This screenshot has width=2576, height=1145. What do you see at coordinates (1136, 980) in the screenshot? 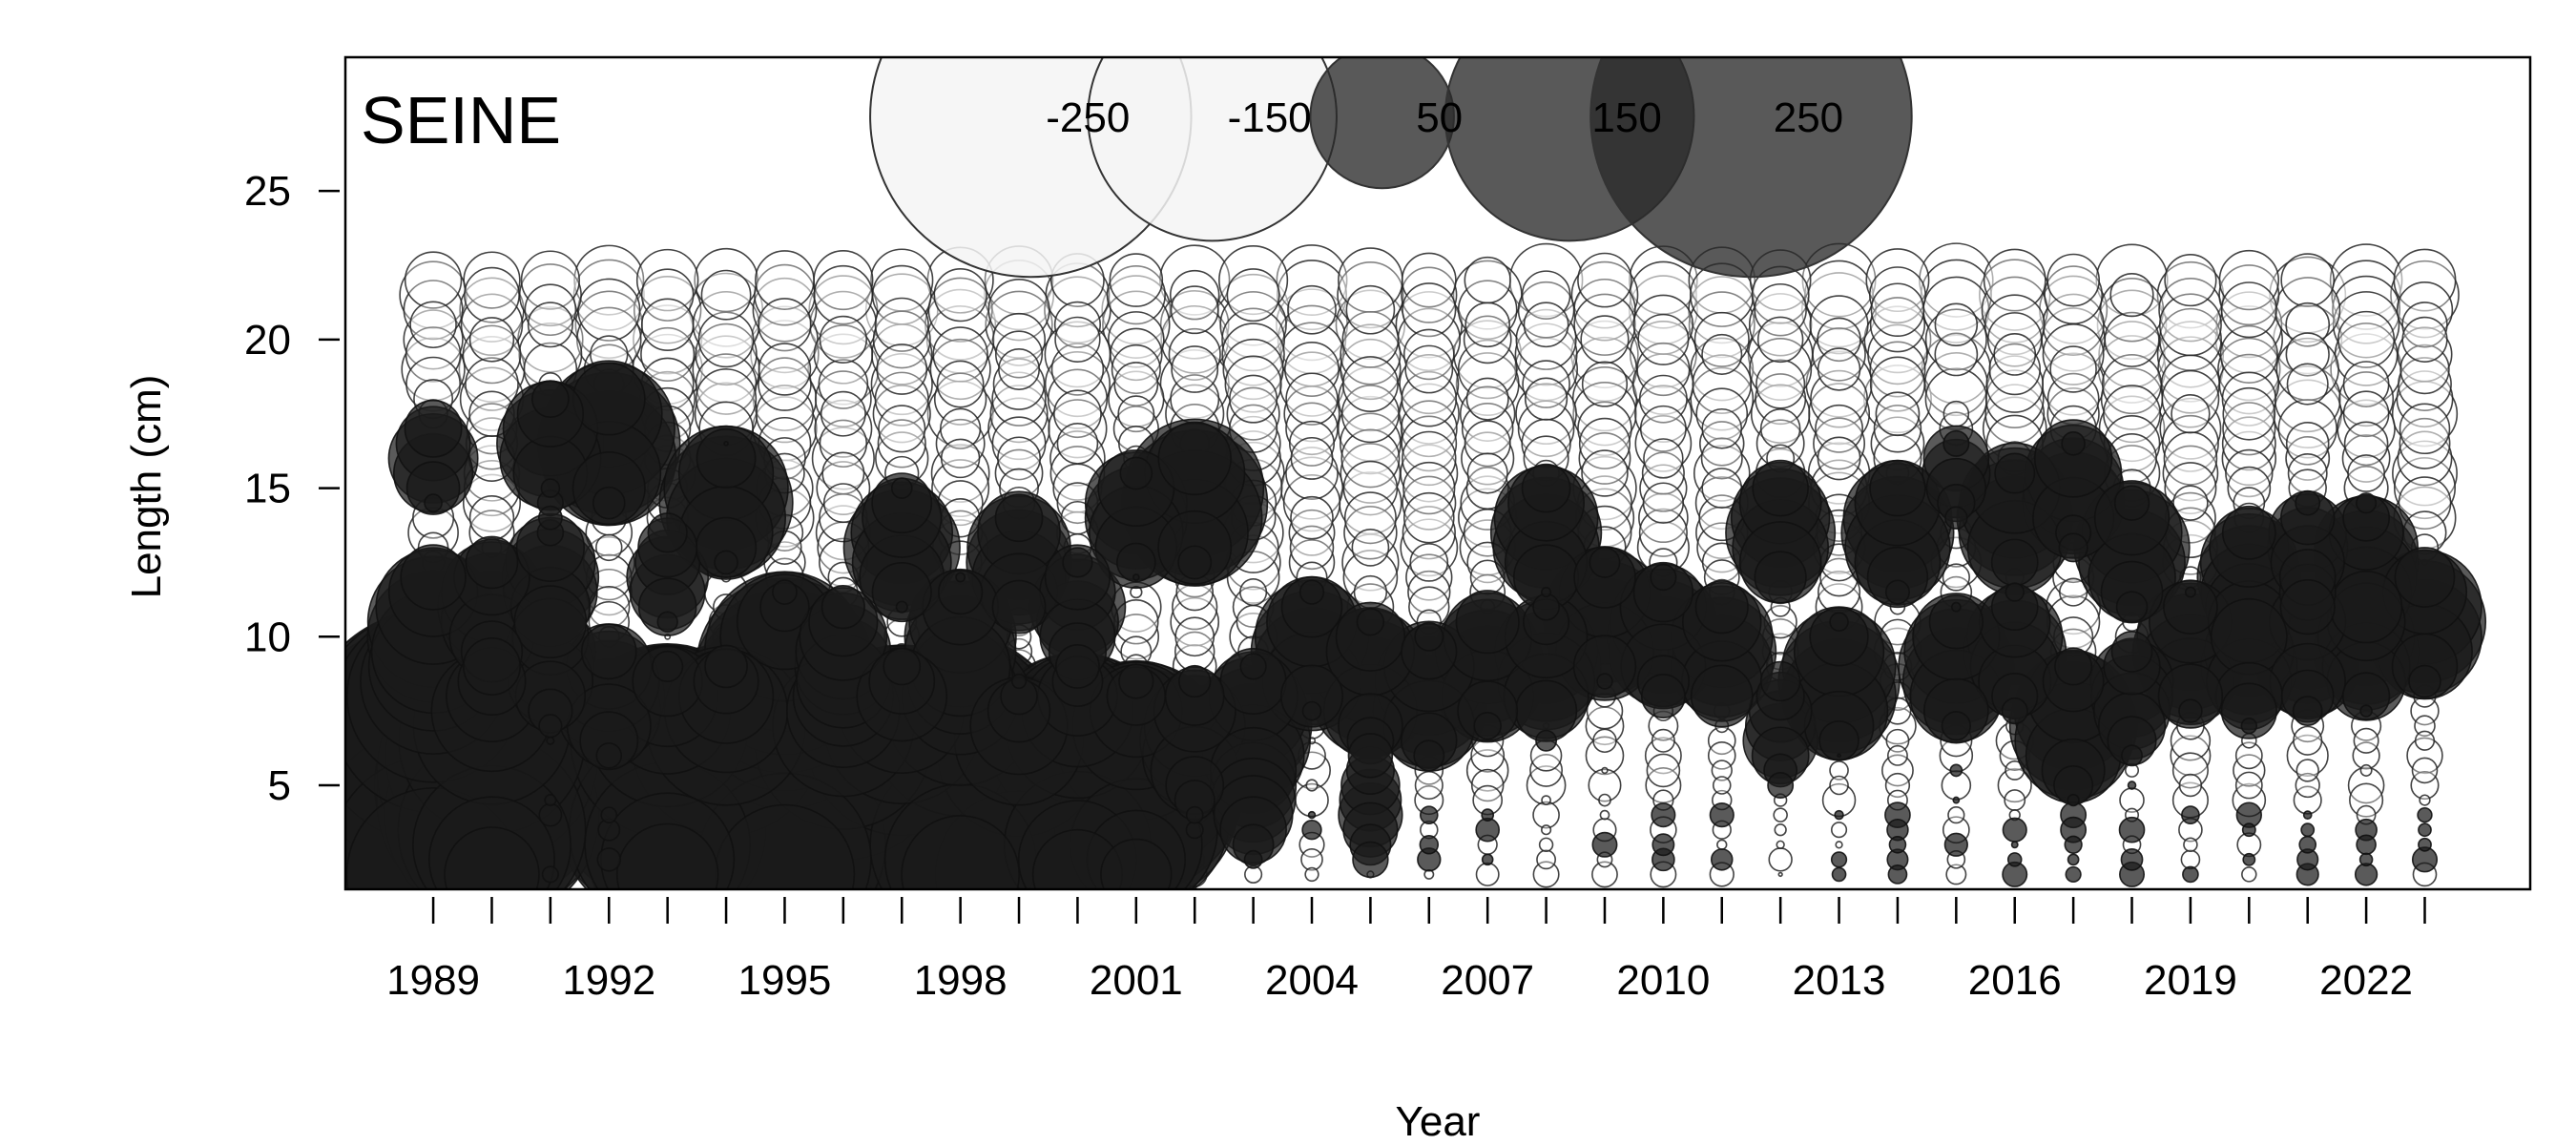
I see `x-tick-label: 2001` at bounding box center [1136, 980].